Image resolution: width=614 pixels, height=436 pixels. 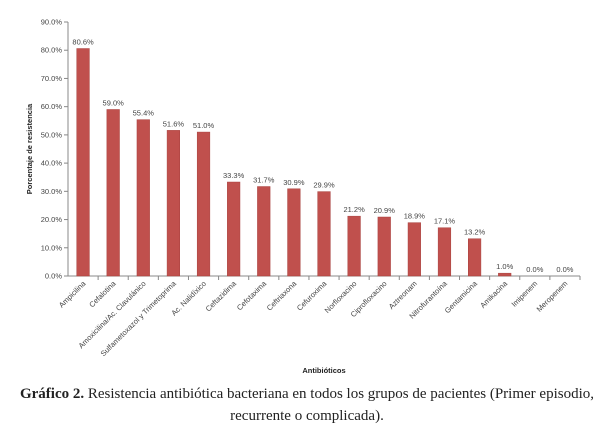 I want to click on data-label: 51.6%, so click(x=174, y=123).